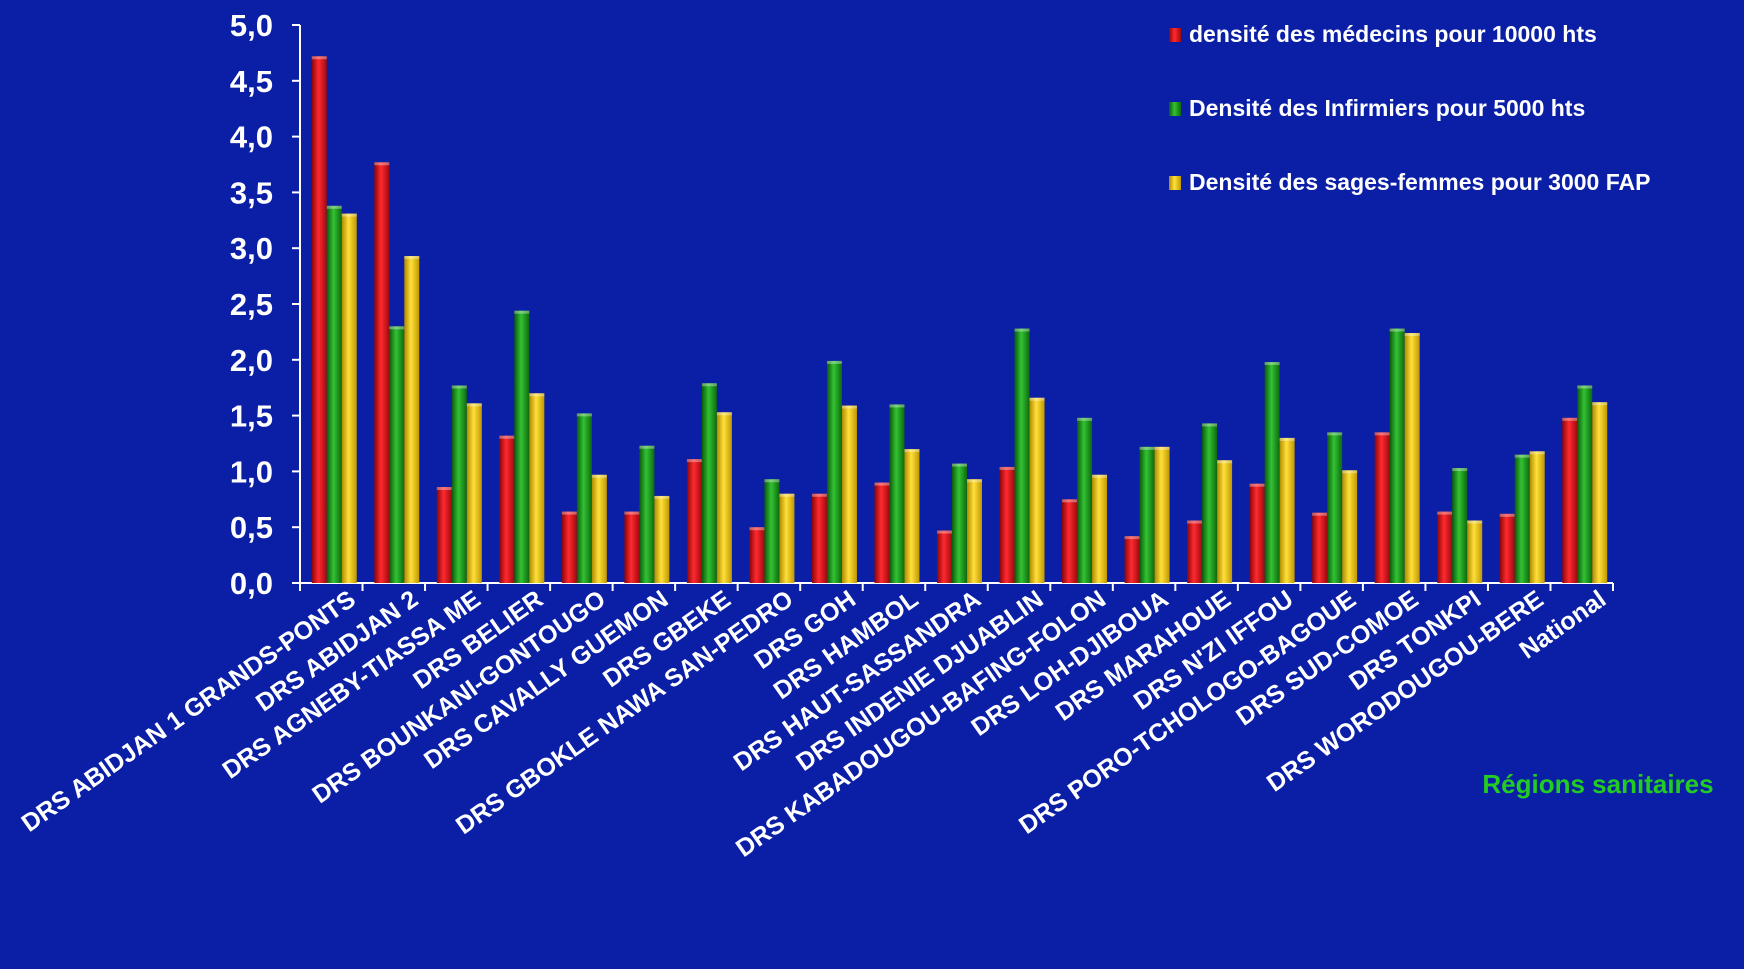 The width and height of the screenshot is (1744, 969). I want to click on y-tick-label: 1,5, so click(251, 416).